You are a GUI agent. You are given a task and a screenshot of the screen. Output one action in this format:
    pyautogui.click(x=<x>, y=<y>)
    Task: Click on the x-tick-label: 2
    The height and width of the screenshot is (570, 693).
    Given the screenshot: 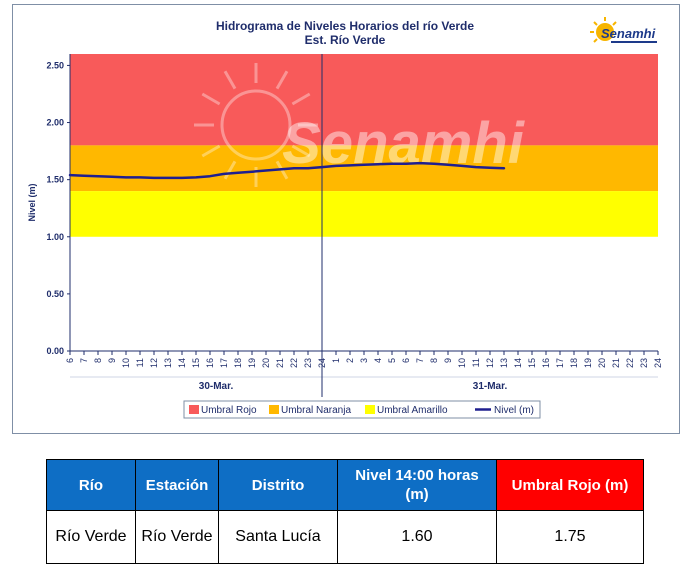 What is the action you would take?
    pyautogui.click(x=350, y=360)
    